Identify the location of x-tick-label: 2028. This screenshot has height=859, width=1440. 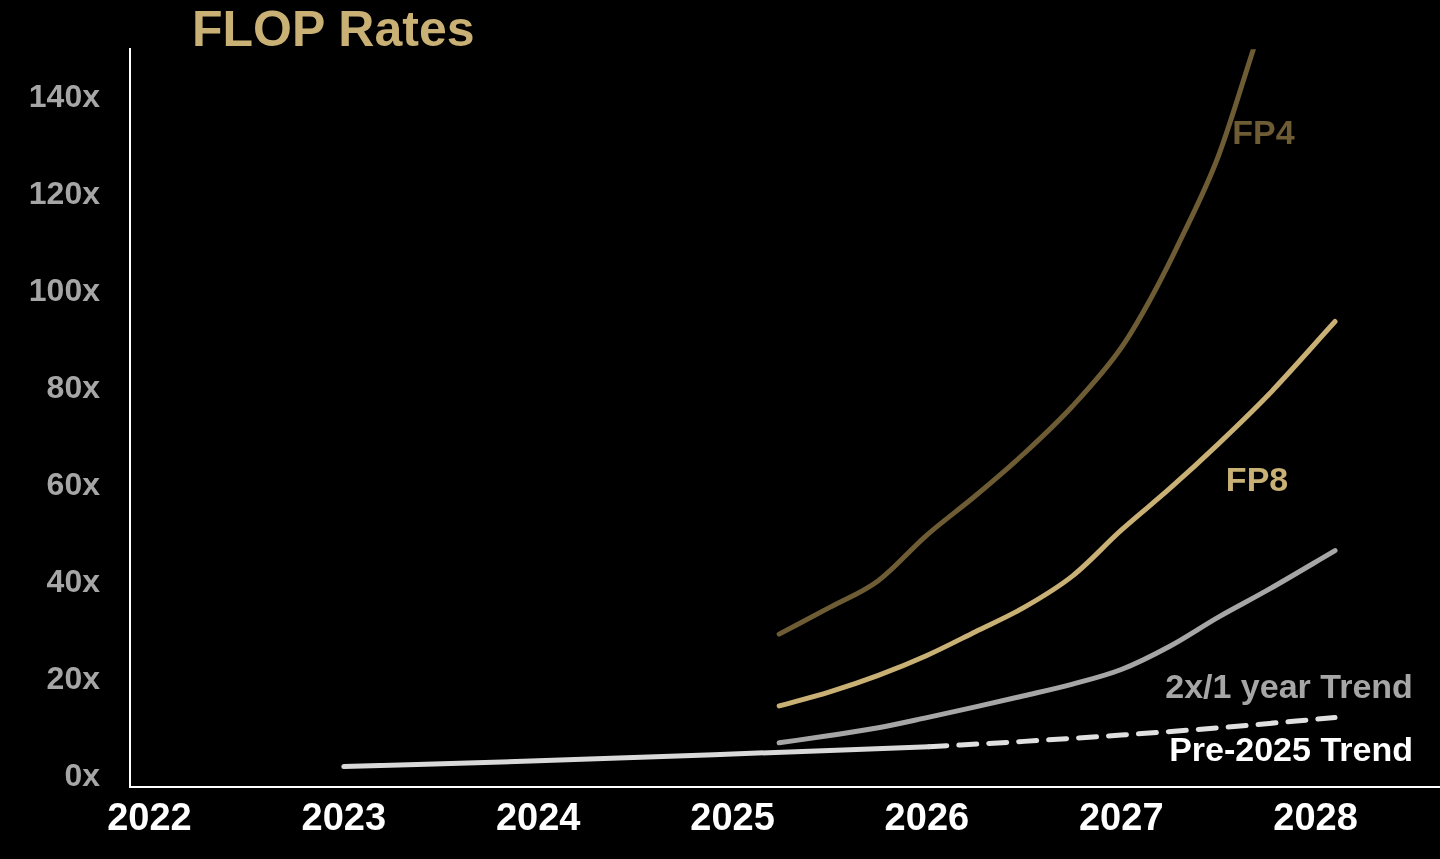
(1315, 817).